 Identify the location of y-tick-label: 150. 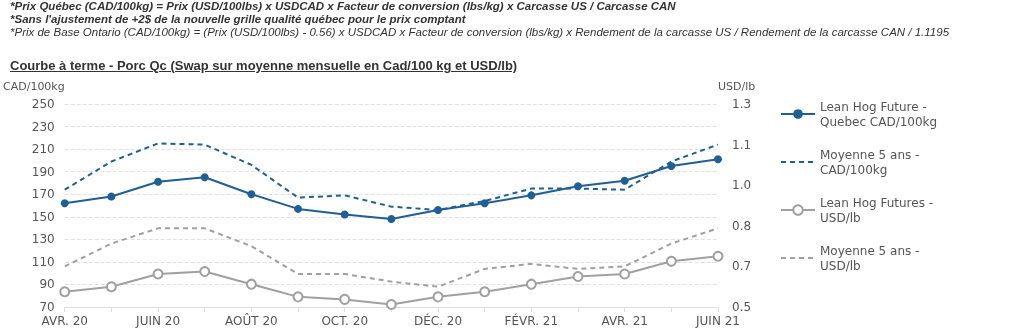
(43, 216).